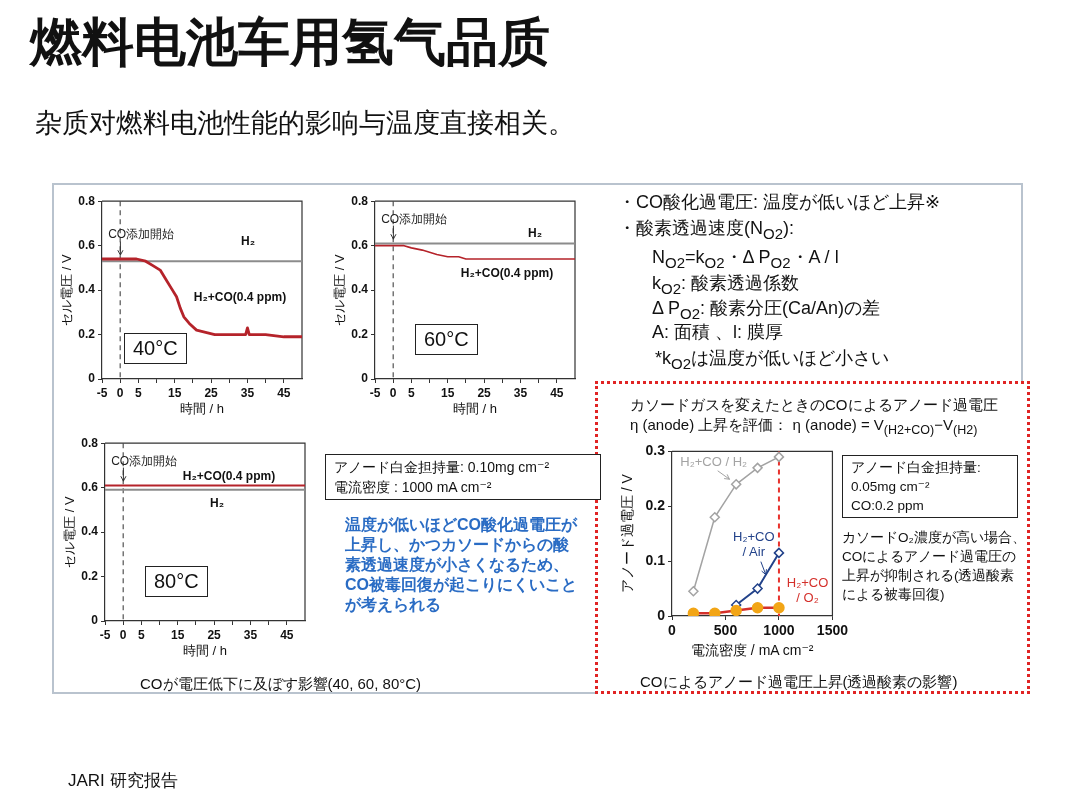 This screenshot has width=1080, height=810. Describe the element at coordinates (779, 202) in the screenshot. I see `text: ・CO酸化過電圧: 温度が低いほど上昇※` at that location.